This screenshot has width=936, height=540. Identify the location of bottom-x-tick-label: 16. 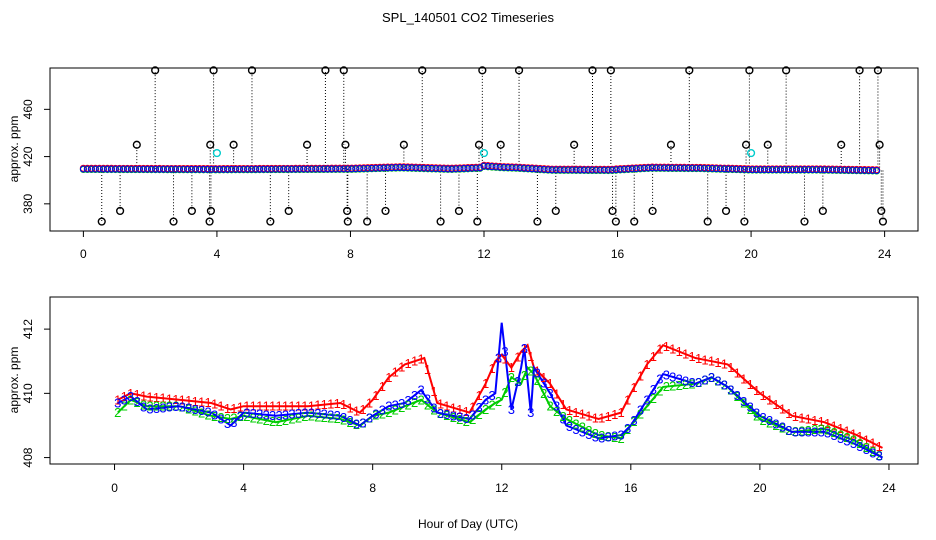
(631, 488).